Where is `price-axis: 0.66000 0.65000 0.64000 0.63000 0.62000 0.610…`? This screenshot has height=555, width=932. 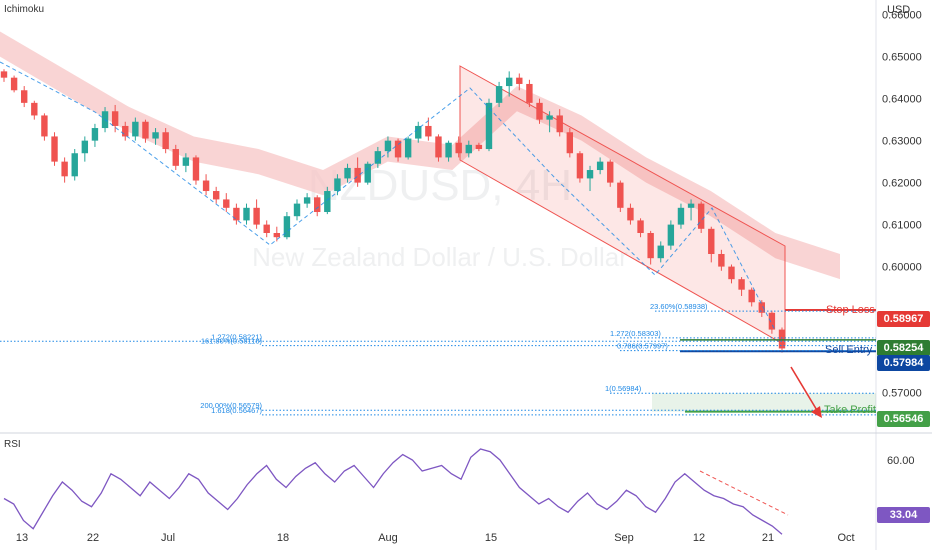 price-axis: 0.66000 0.65000 0.64000 0.63000 0.62000 0.610… is located at coordinates (902, 205).